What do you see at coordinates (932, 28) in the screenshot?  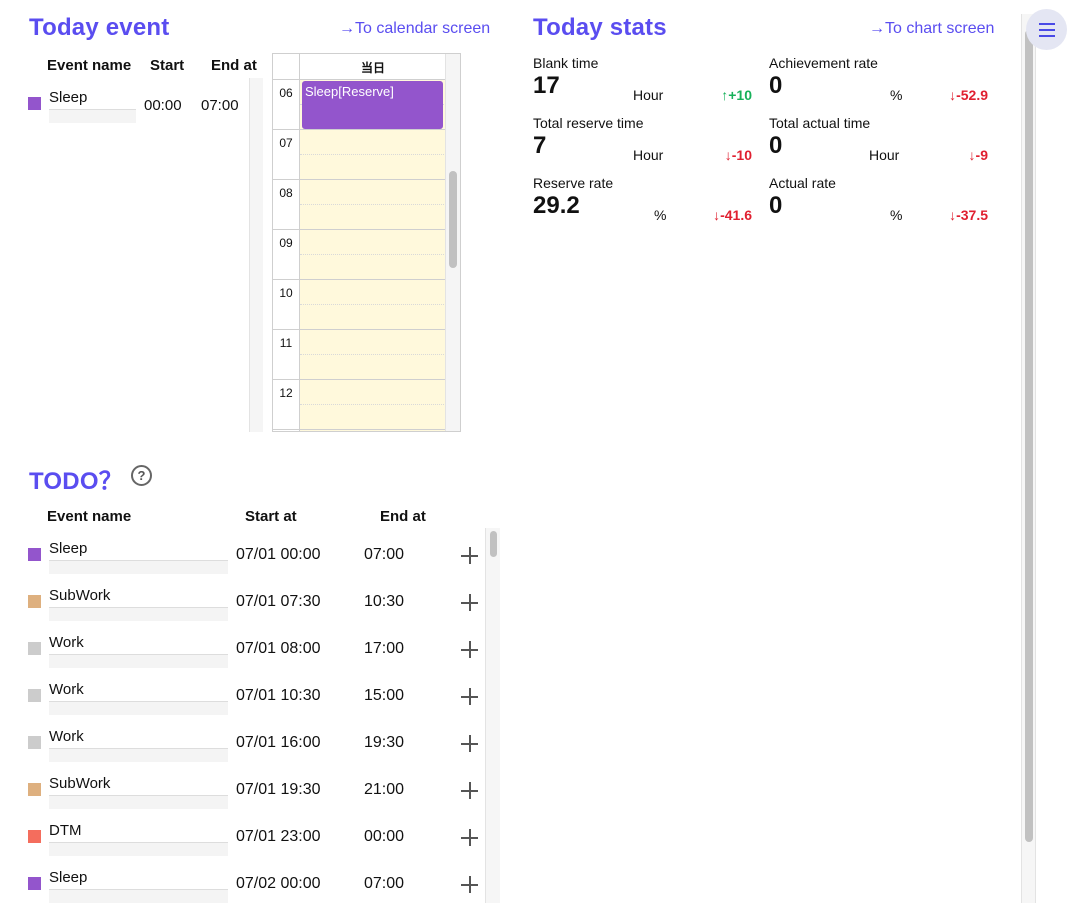 I see `to-chart-link: →To chart screen` at bounding box center [932, 28].